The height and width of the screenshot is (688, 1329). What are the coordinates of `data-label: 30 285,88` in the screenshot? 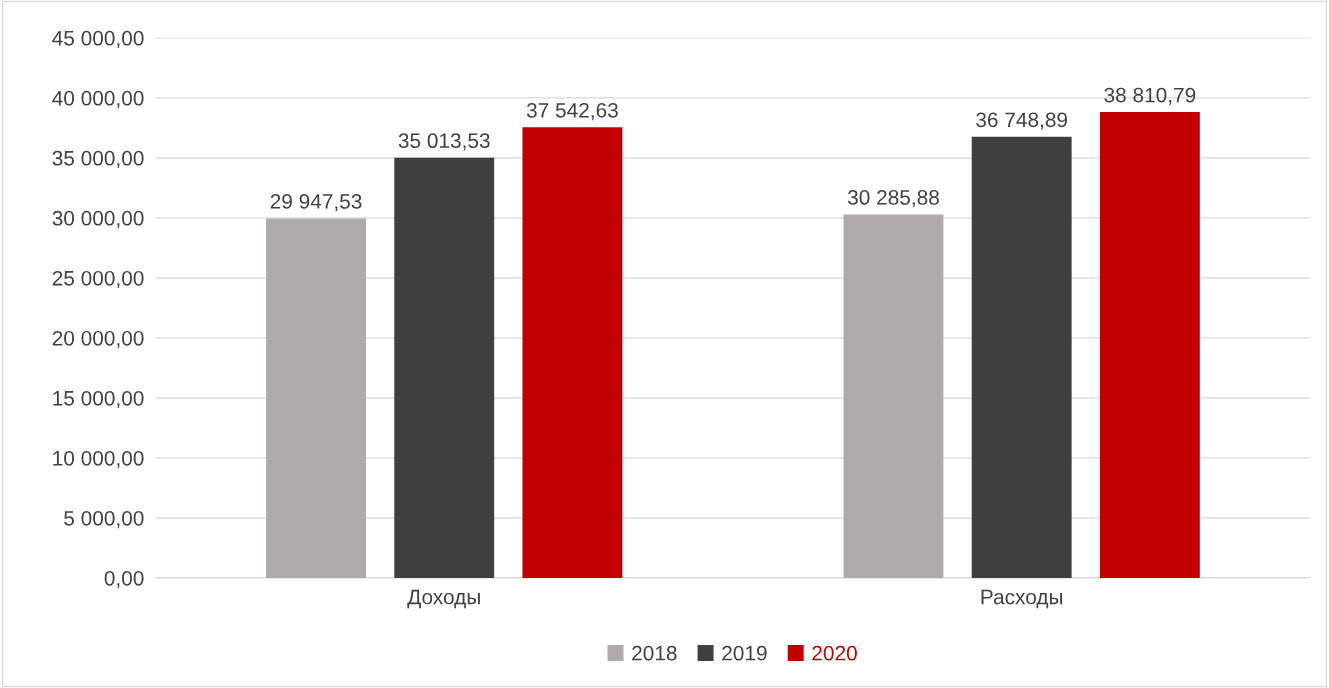 It's located at (893, 199).